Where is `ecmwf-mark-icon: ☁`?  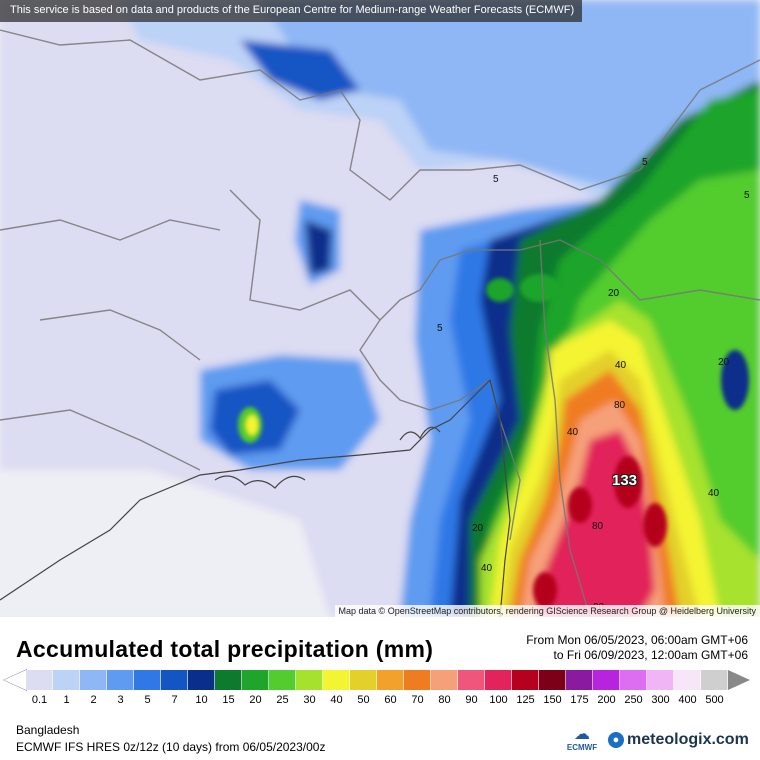
ecmwf-mark-icon: ☁ is located at coordinates (582, 734).